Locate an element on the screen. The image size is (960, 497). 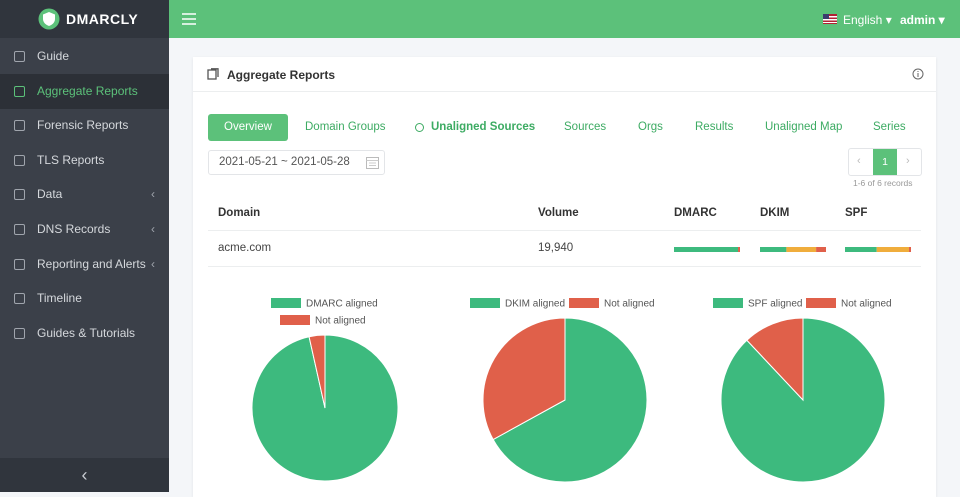
nav-label: TLS Reports is located at coordinates (71, 159).